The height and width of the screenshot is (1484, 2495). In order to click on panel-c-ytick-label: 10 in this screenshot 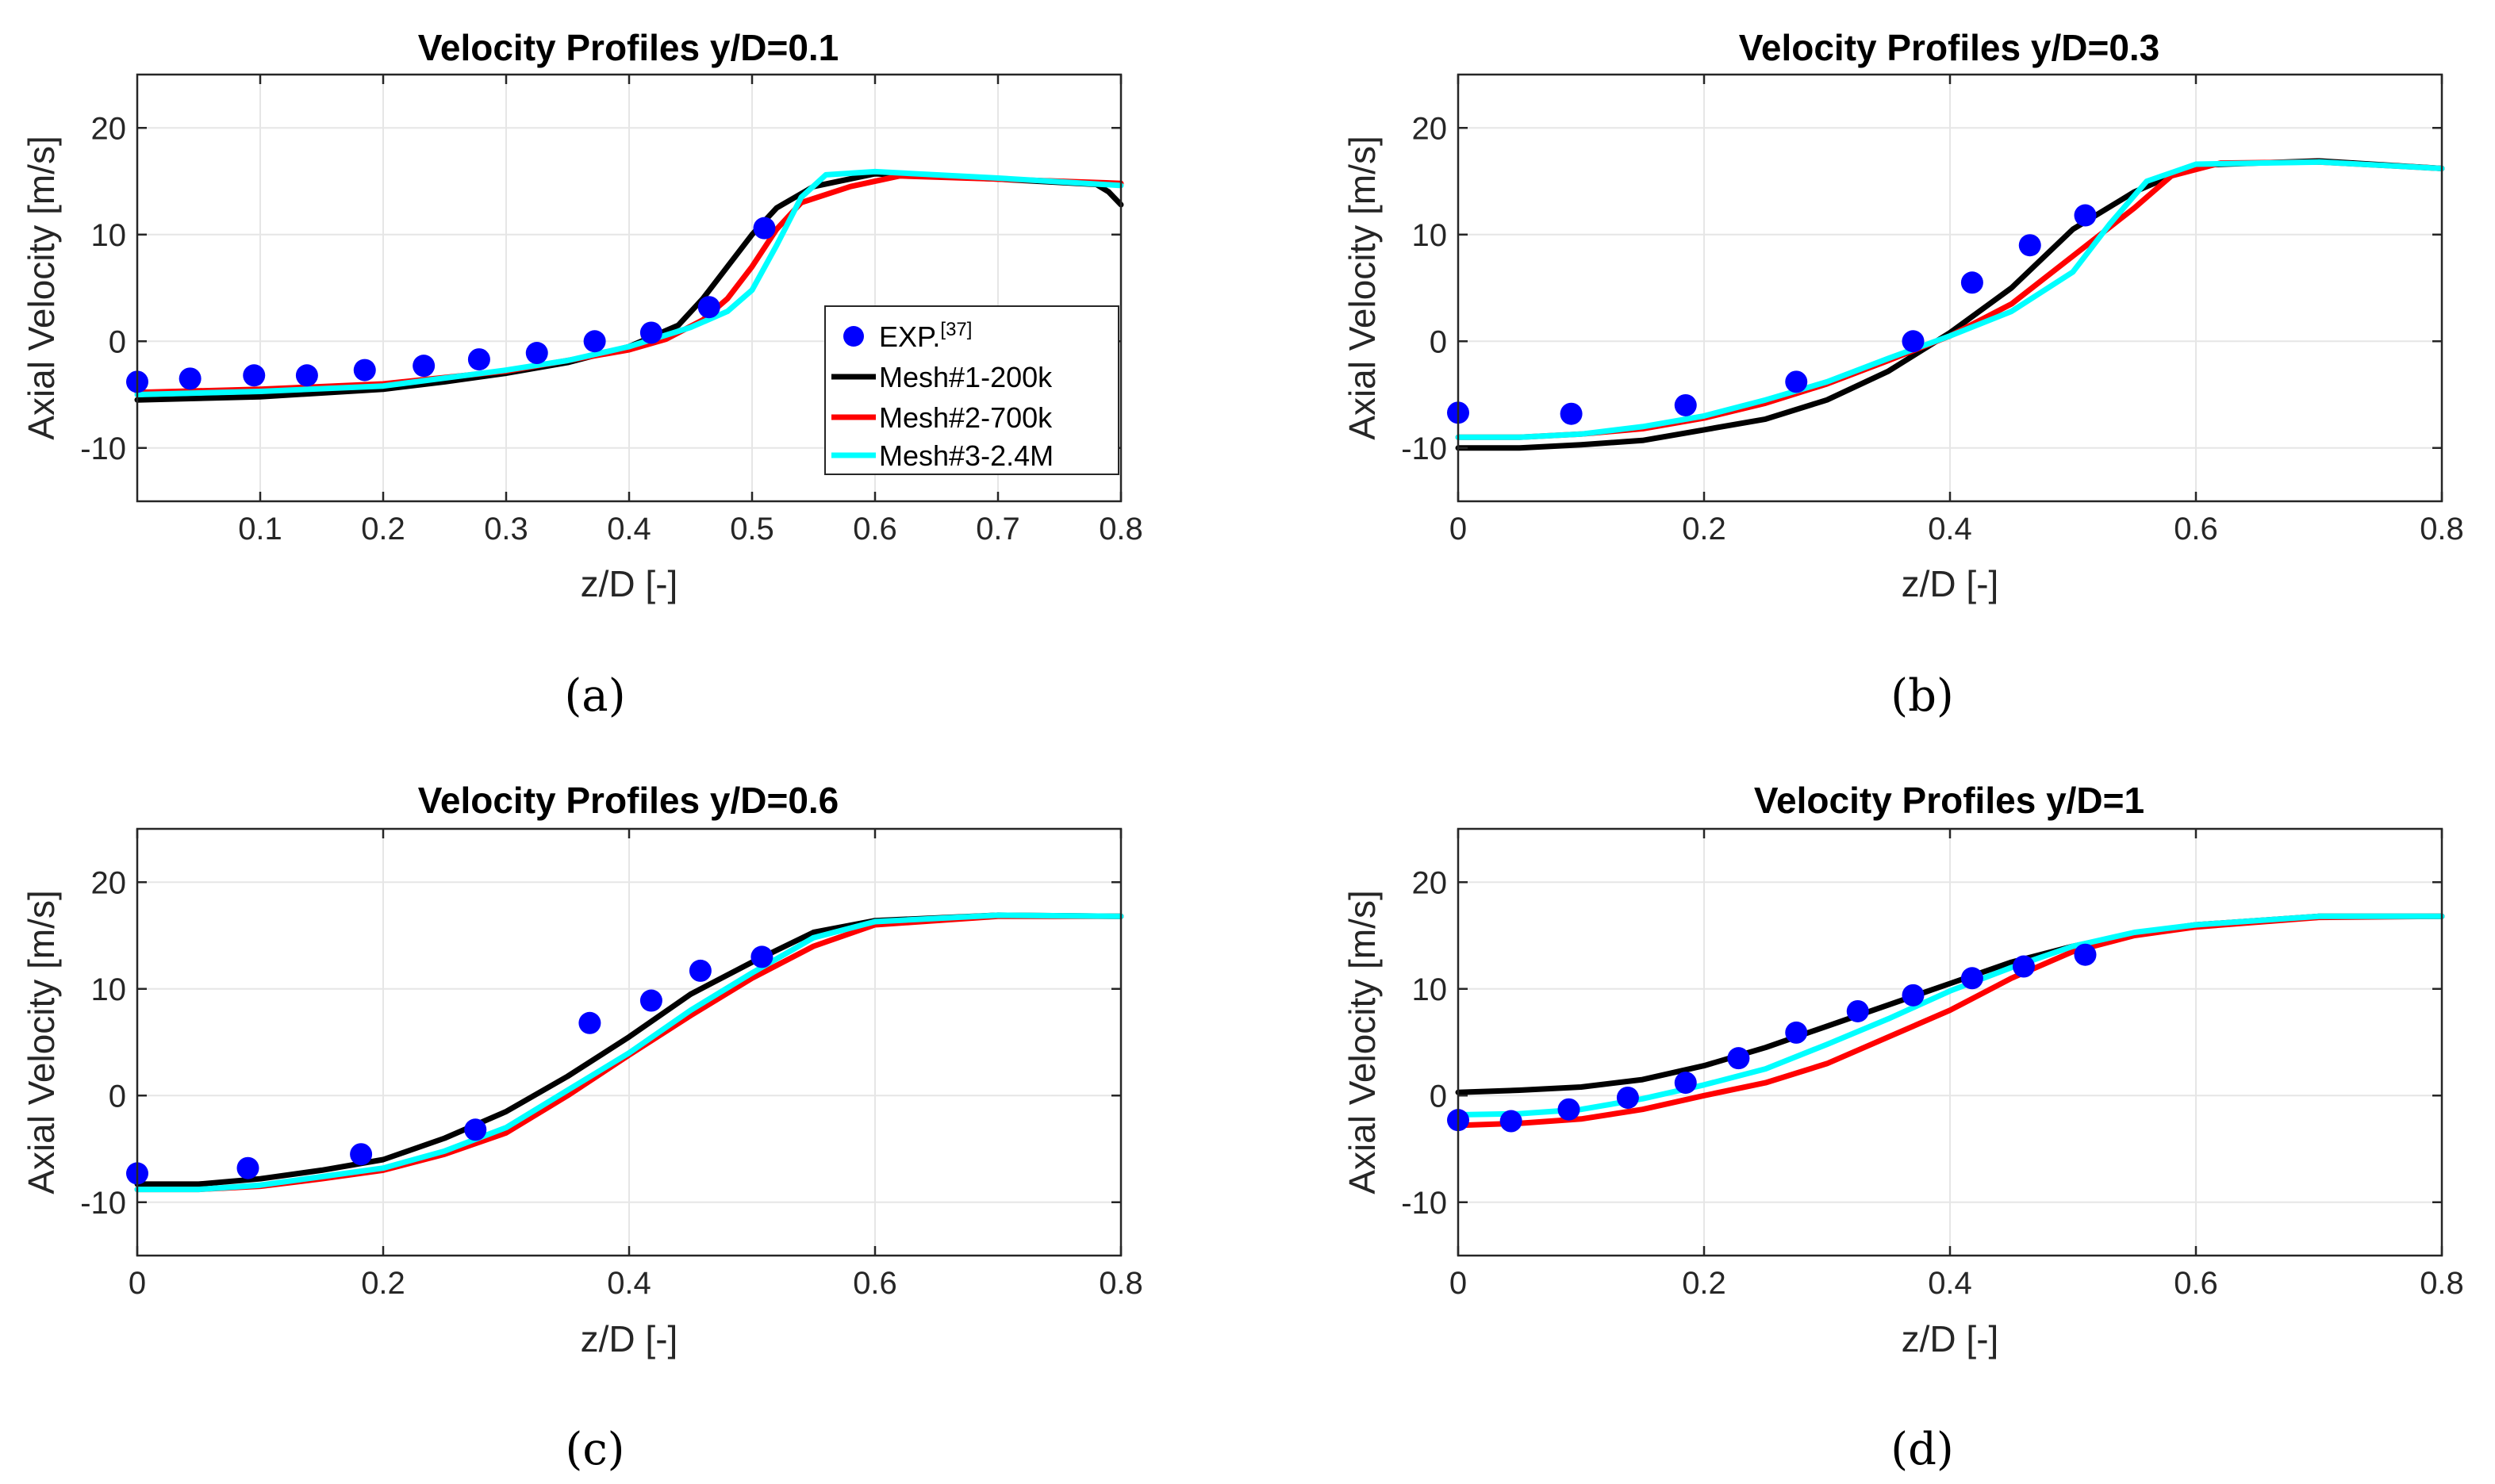, I will do `click(109, 989)`.